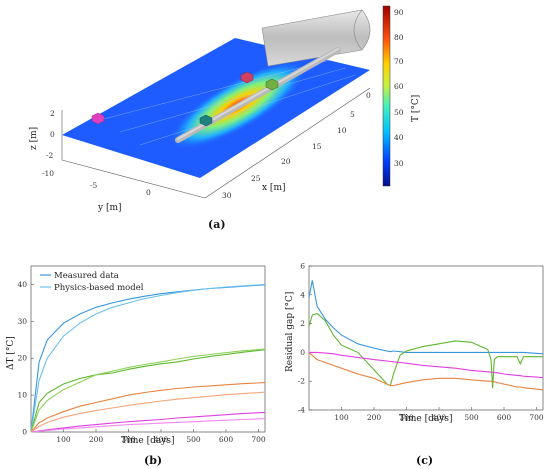 This screenshot has width=550, height=469. What do you see at coordinates (399, 61) in the screenshot?
I see `colorbar-tick-label: 70` at bounding box center [399, 61].